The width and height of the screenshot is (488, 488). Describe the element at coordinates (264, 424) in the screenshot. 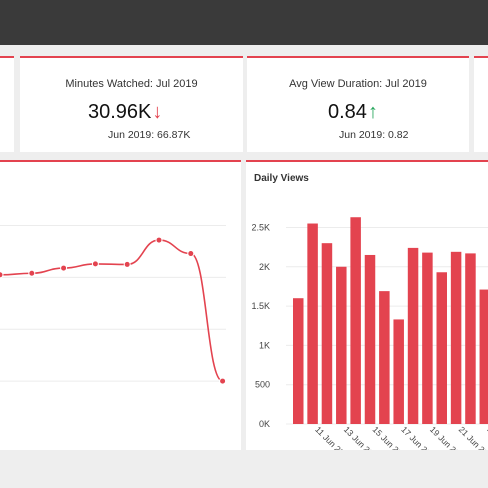

I see `y-tick-label: 0K` at that location.